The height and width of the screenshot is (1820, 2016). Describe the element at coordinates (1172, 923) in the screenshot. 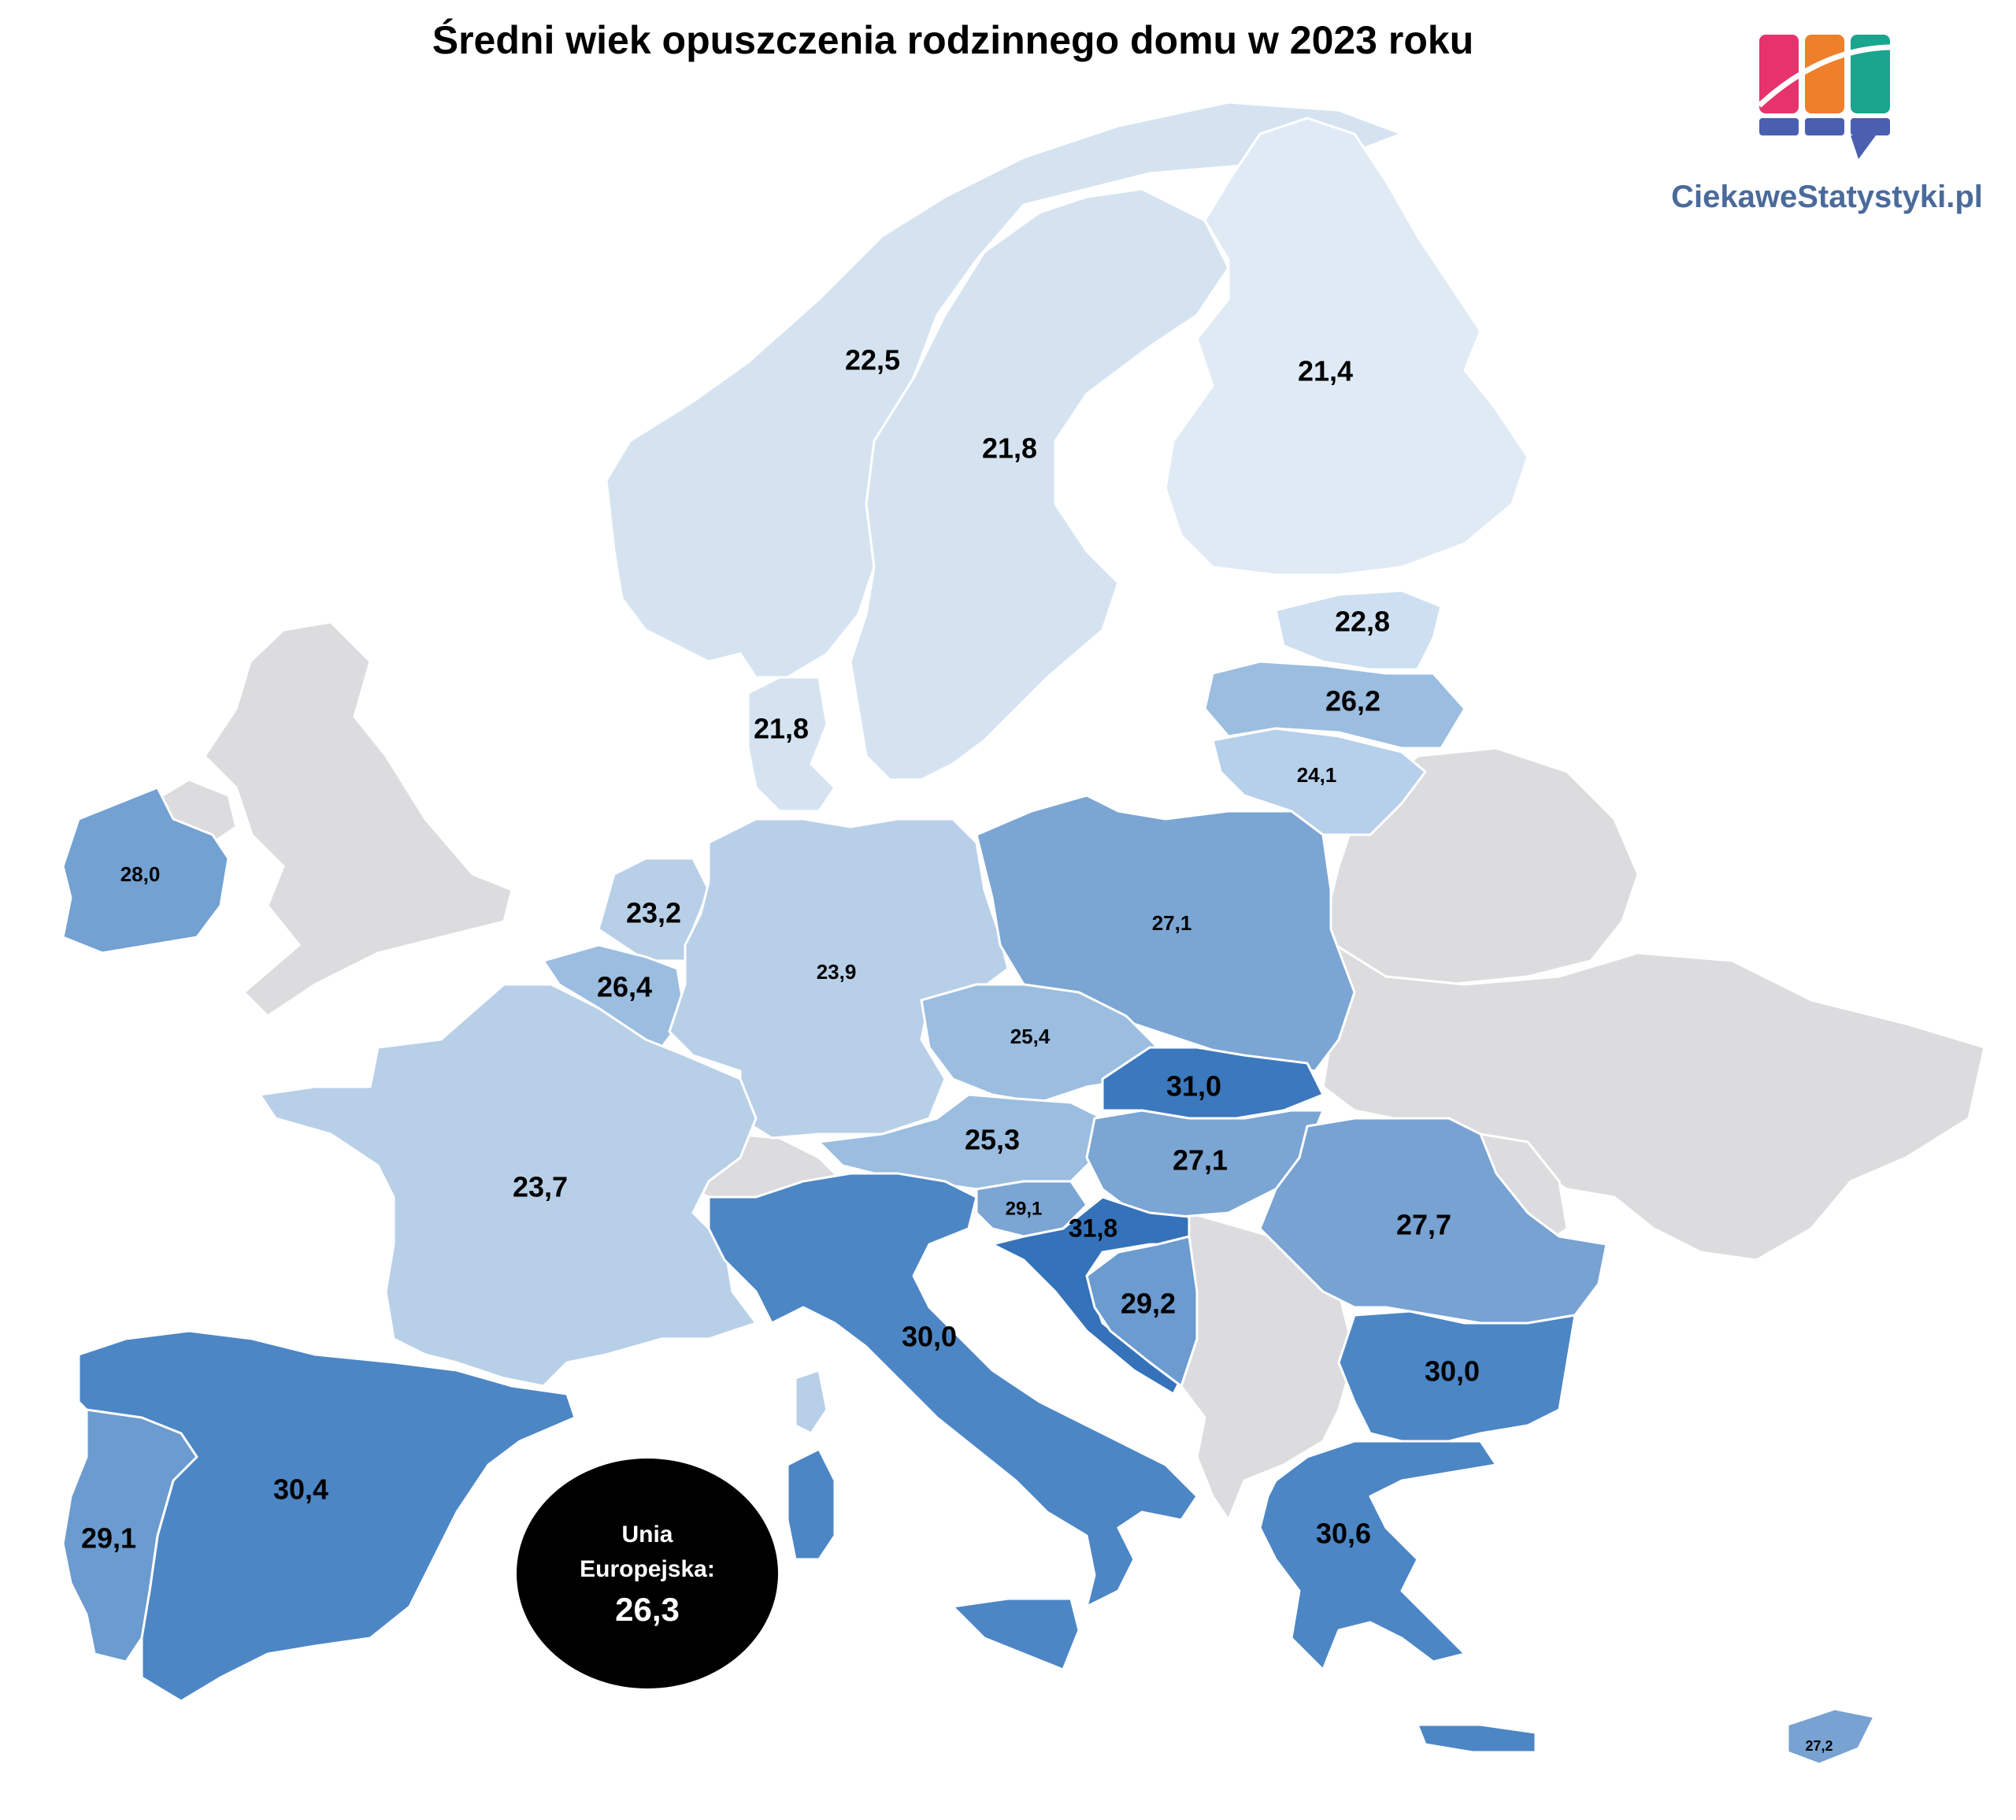

I see `label-poland: 27,1` at that location.